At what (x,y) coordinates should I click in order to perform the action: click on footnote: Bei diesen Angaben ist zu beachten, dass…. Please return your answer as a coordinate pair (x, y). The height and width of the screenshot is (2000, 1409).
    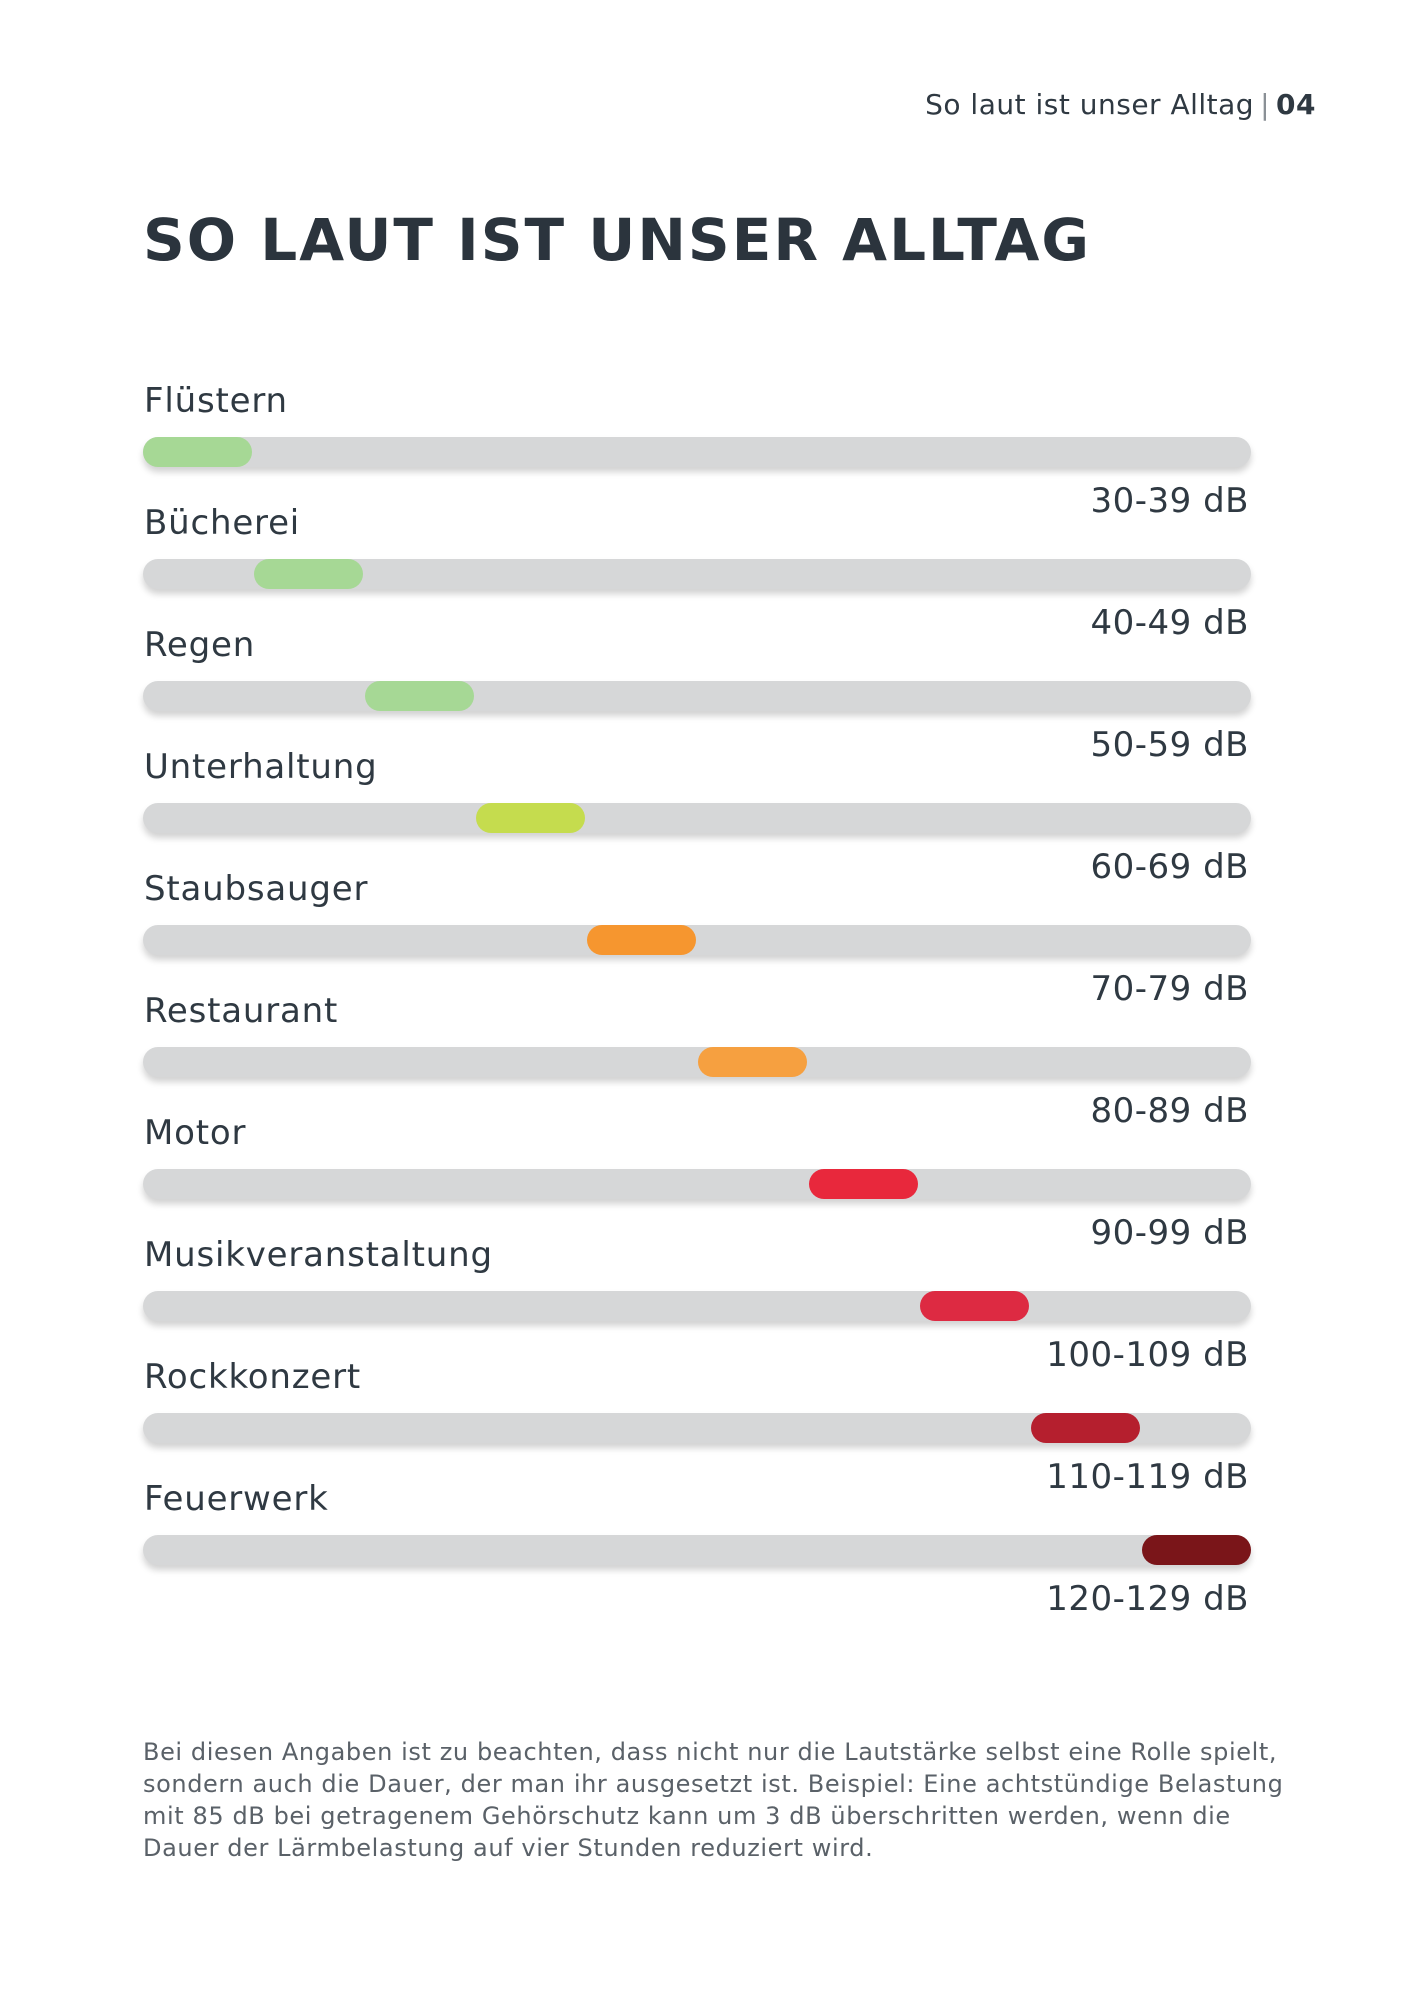
    Looking at the image, I should click on (713, 1800).